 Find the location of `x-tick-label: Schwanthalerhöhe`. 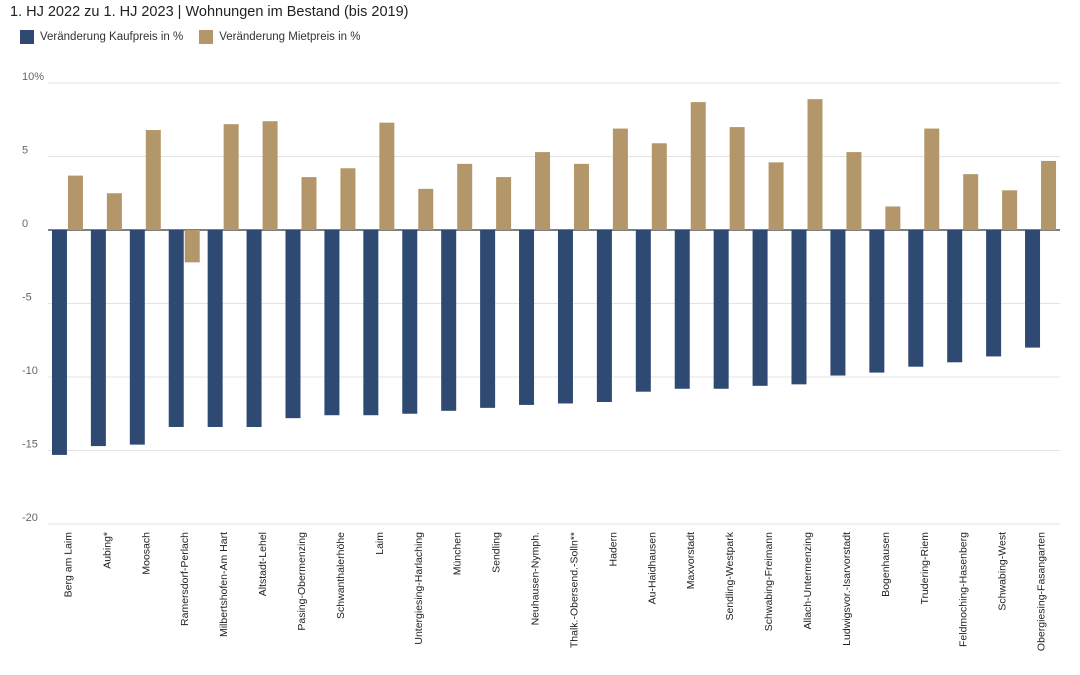

x-tick-label: Schwanthalerhöhe is located at coordinates (341, 575).